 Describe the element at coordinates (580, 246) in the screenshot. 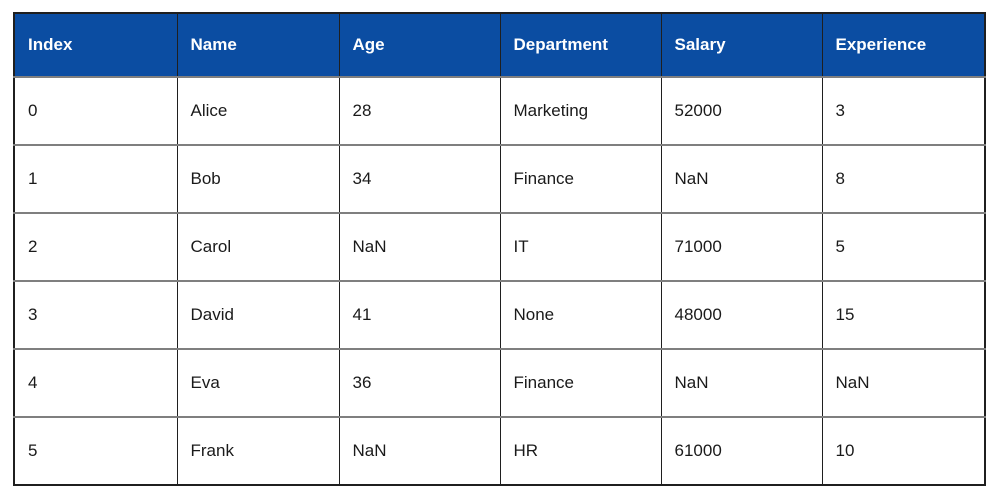

I see `table-cell: IT` at that location.